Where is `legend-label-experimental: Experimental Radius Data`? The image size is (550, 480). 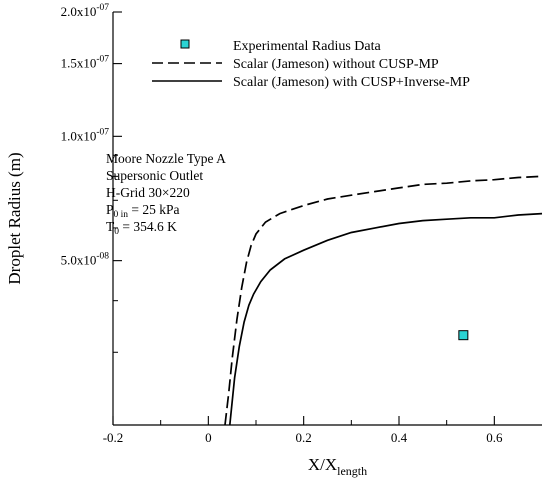 legend-label-experimental: Experimental Radius Data is located at coordinates (307, 46).